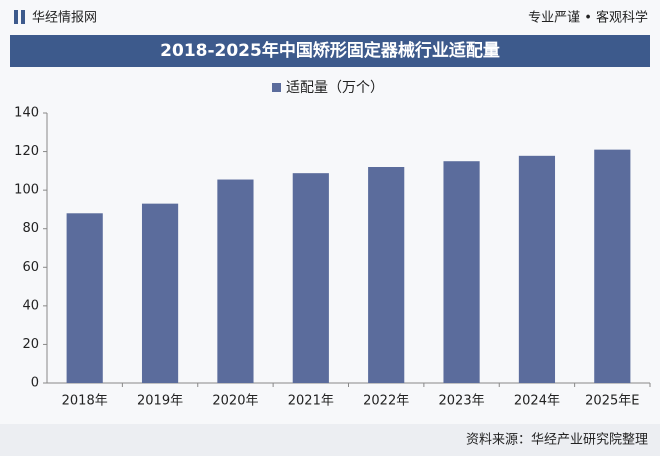 This screenshot has height=460, width=660. I want to click on y-tick-label: 0, so click(35, 383).